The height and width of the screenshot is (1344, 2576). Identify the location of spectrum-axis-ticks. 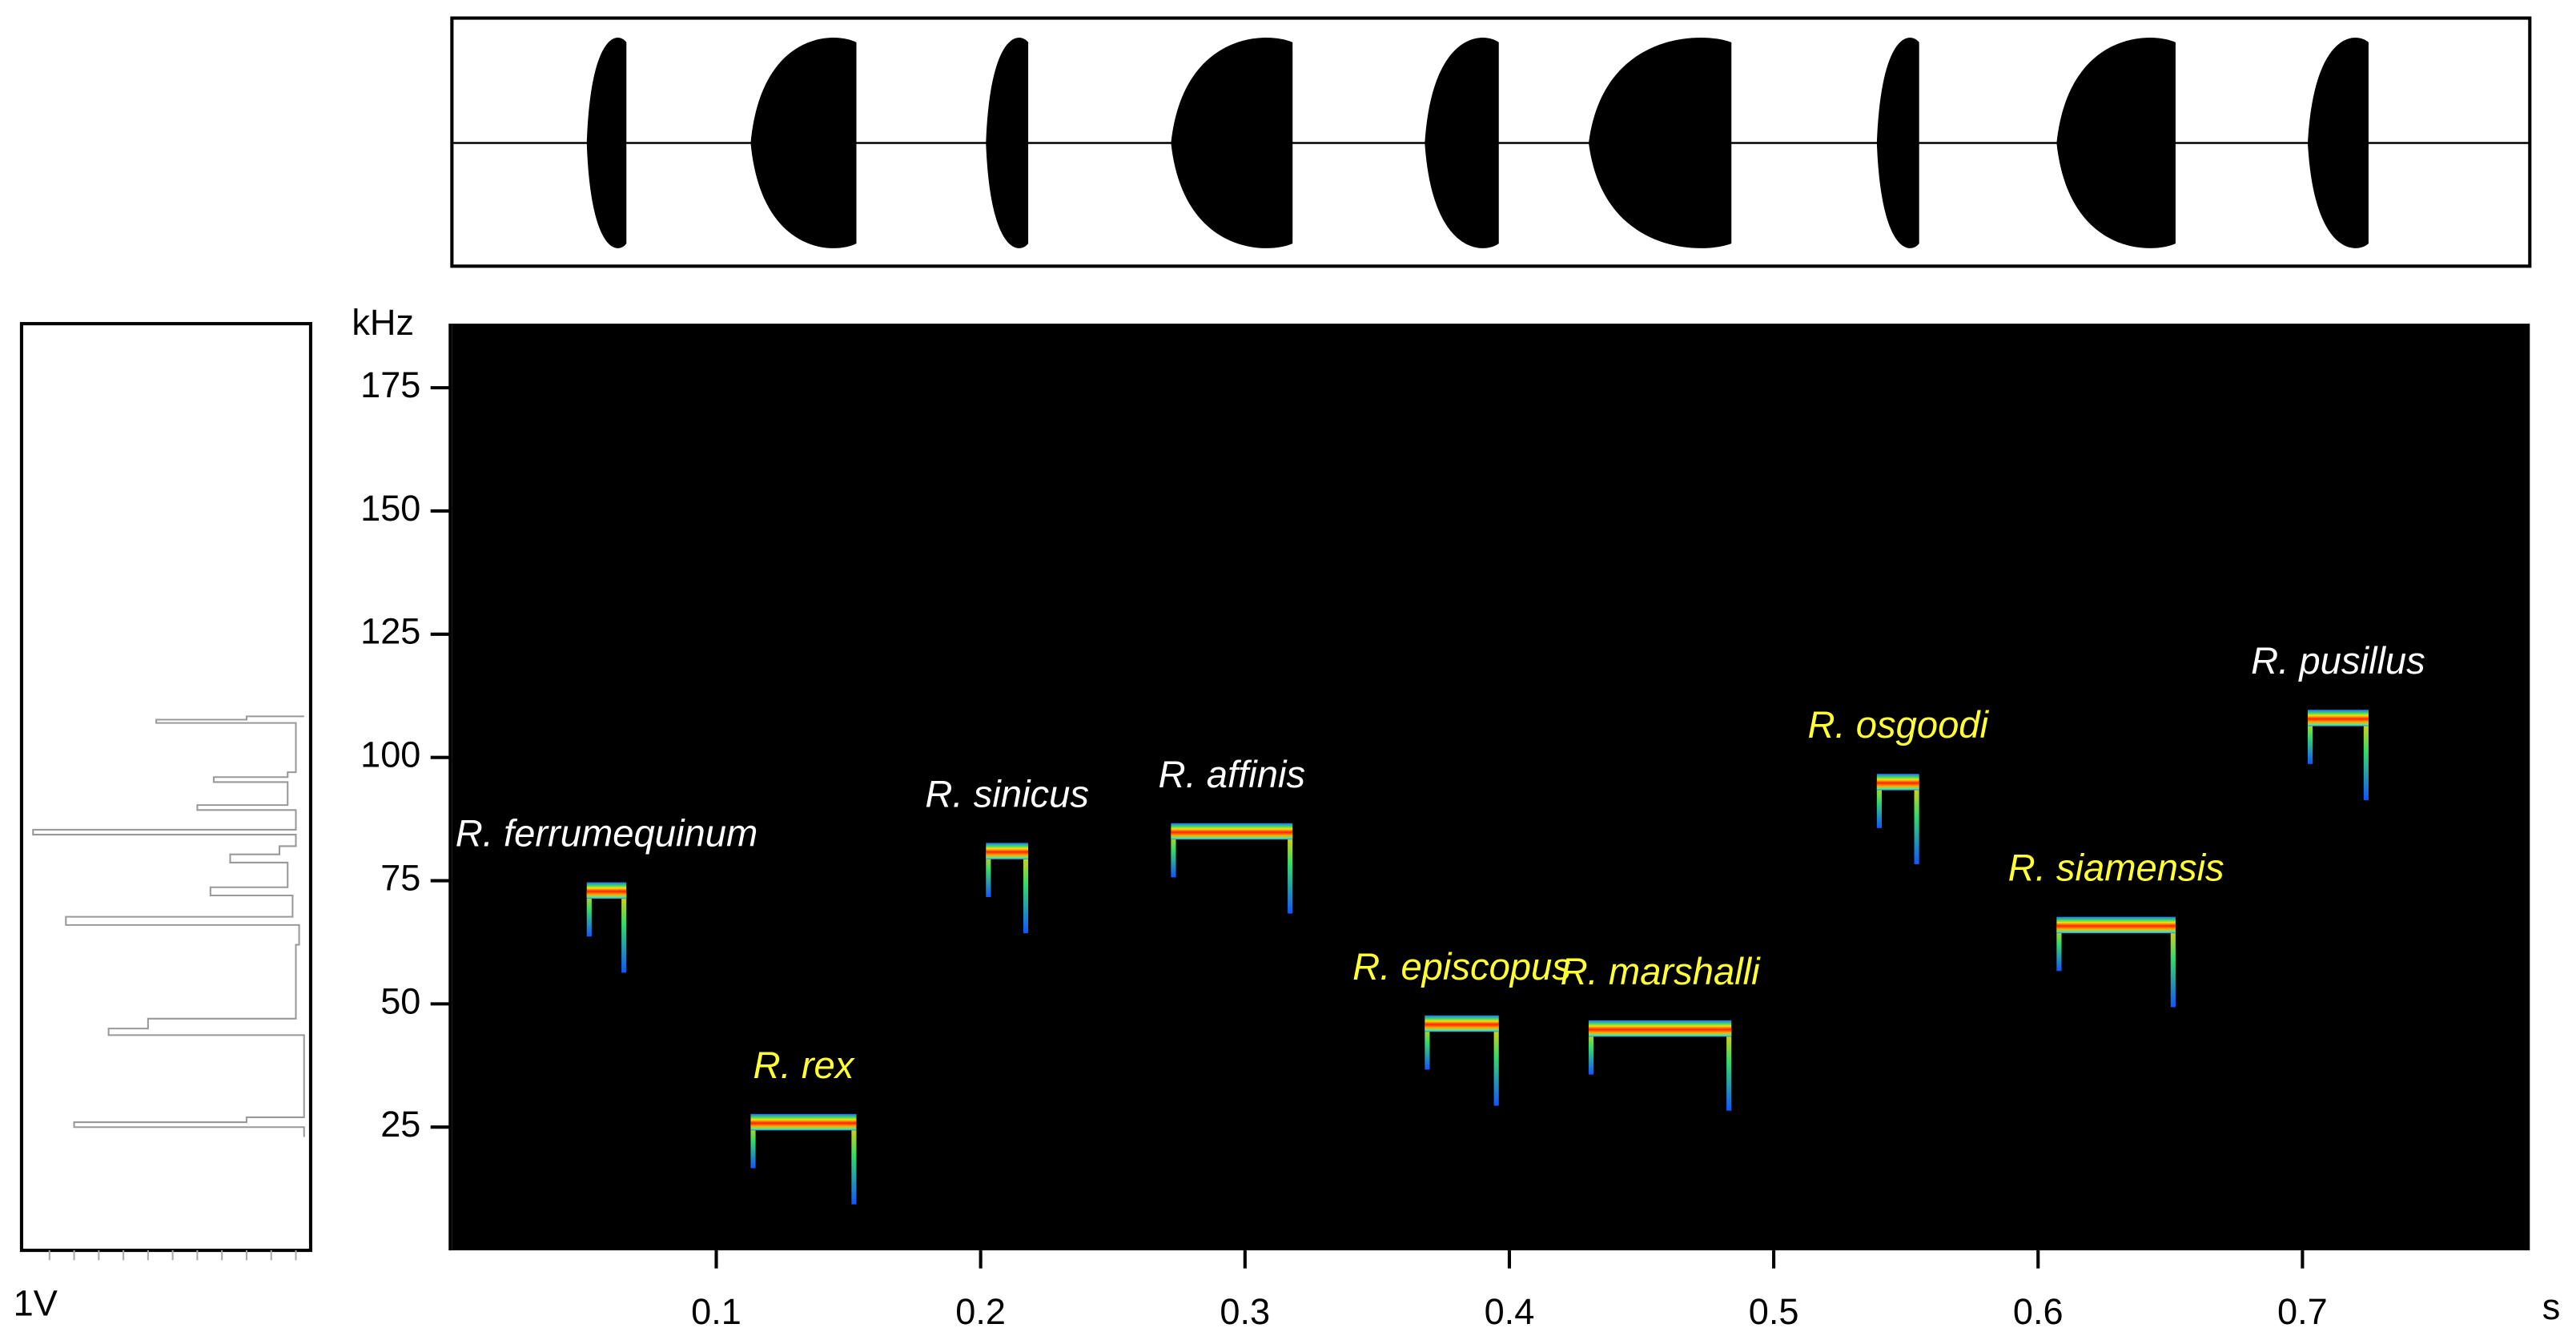
(172, 1255).